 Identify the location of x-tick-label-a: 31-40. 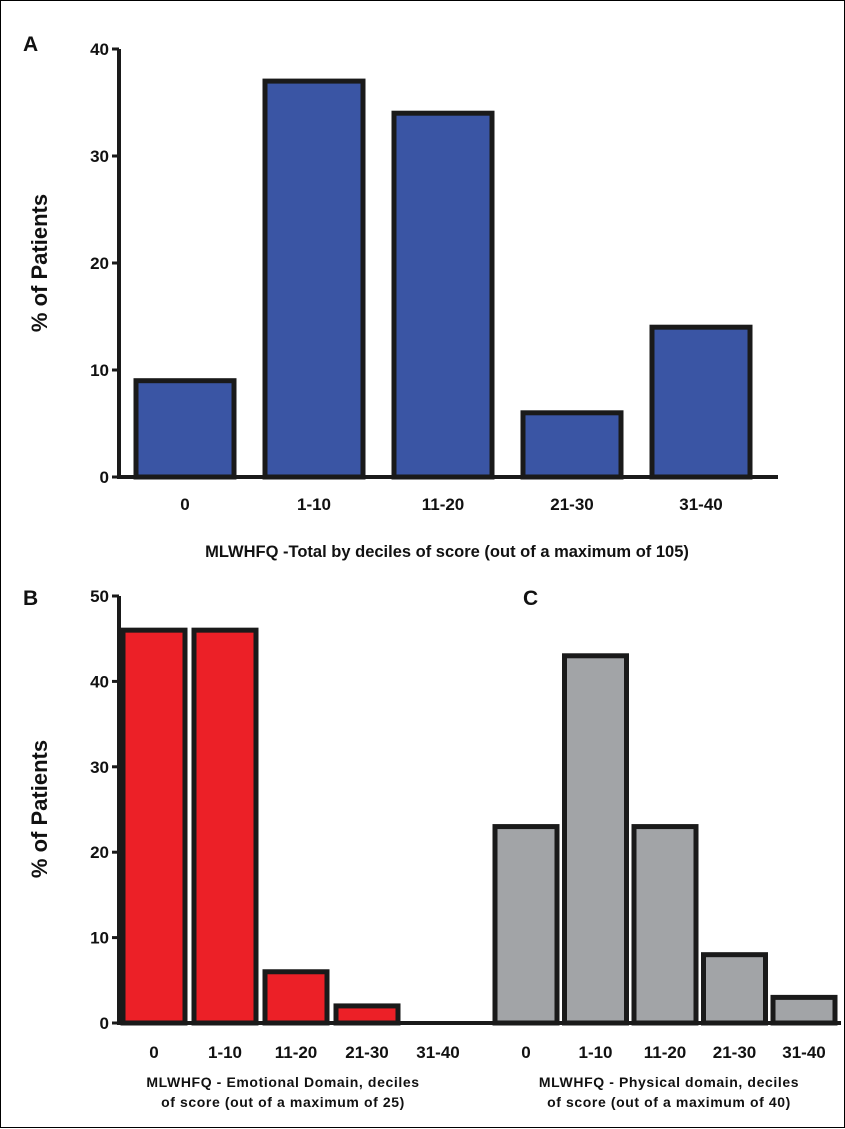
(700, 504).